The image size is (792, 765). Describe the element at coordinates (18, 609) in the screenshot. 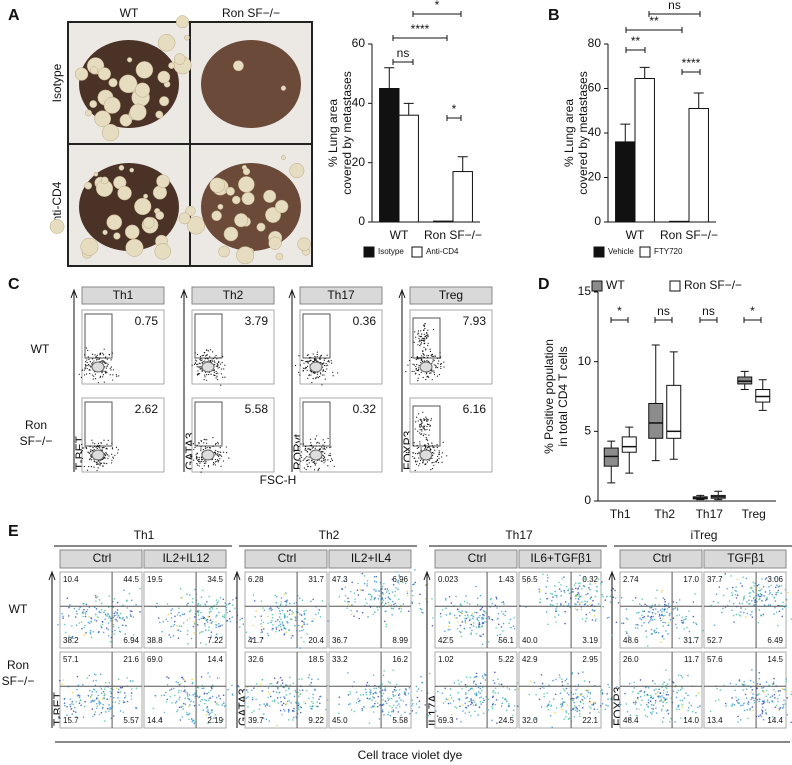

I see `row-label: WT` at that location.